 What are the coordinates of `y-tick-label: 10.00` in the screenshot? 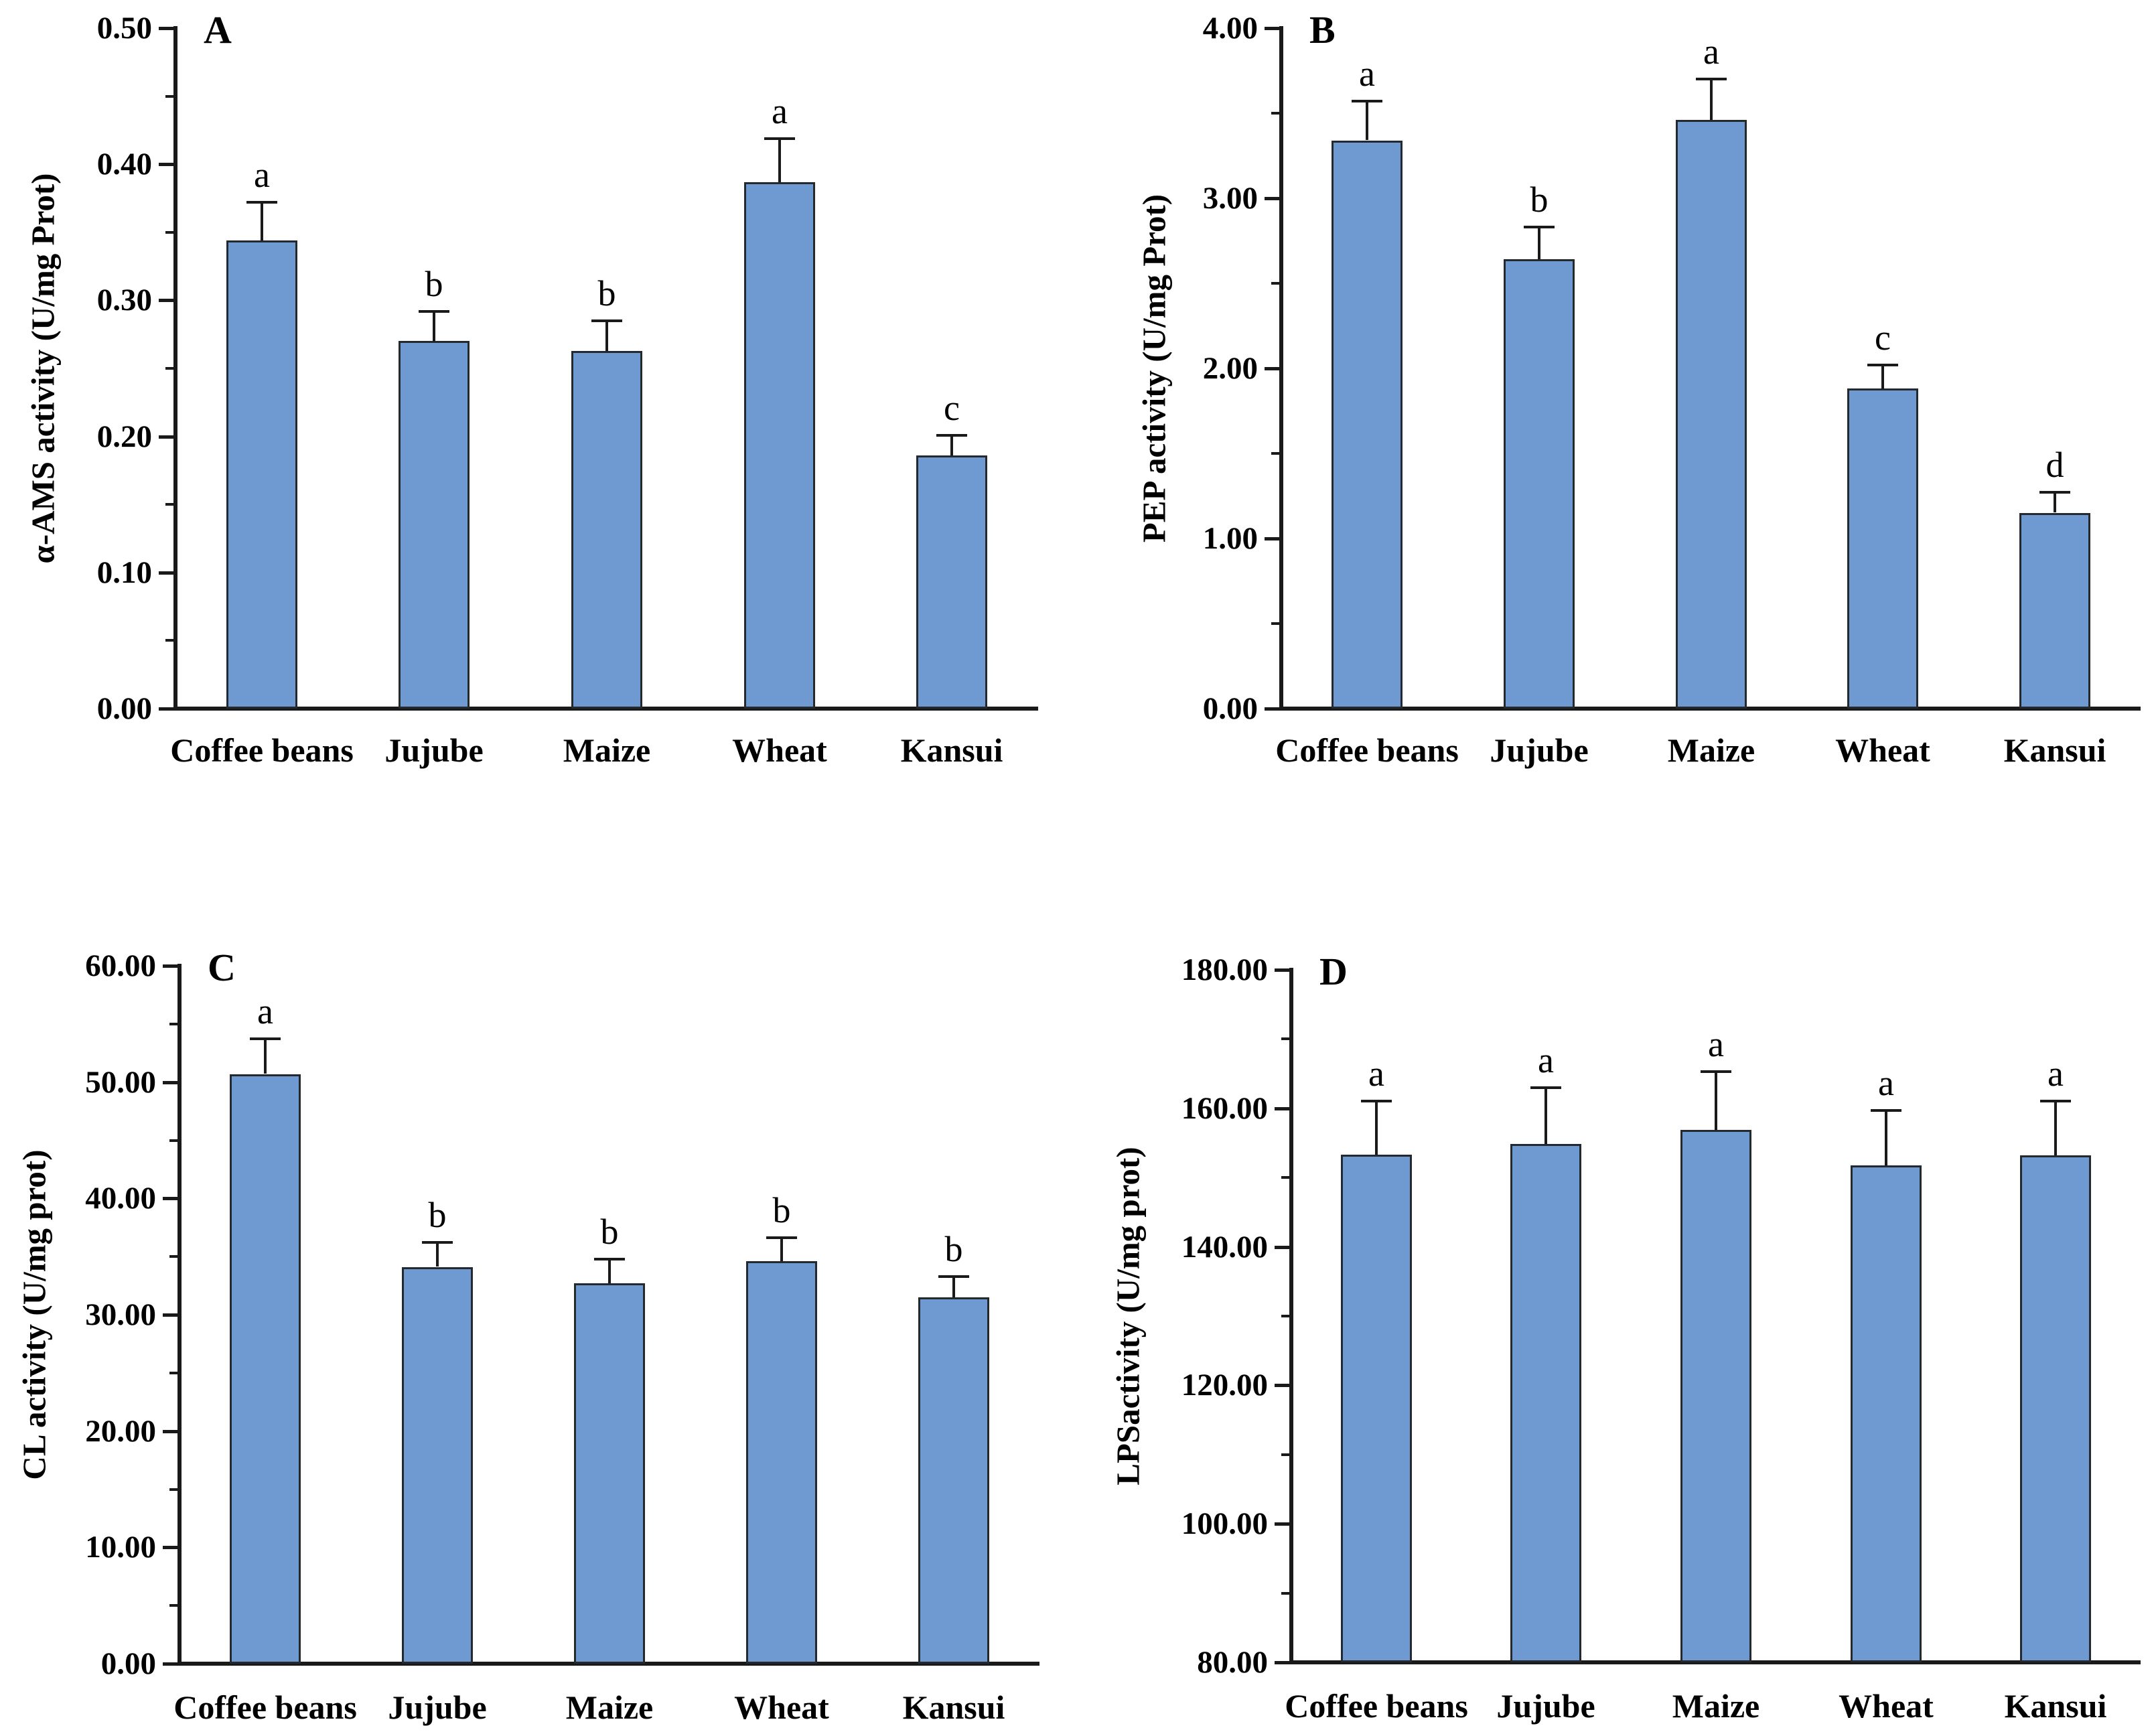 It's located at (120, 1547).